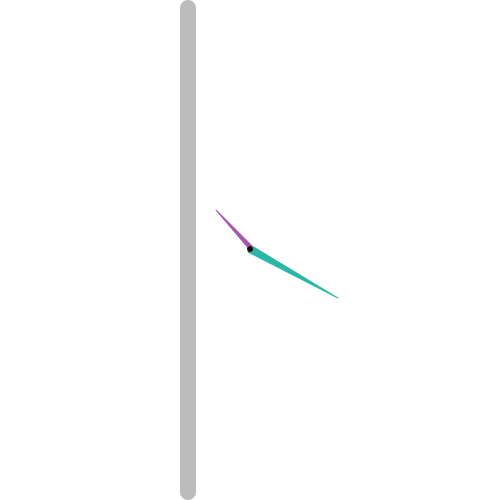  What do you see at coordinates (293, 272) in the screenshot?
I see `minute-hand` at bounding box center [293, 272].